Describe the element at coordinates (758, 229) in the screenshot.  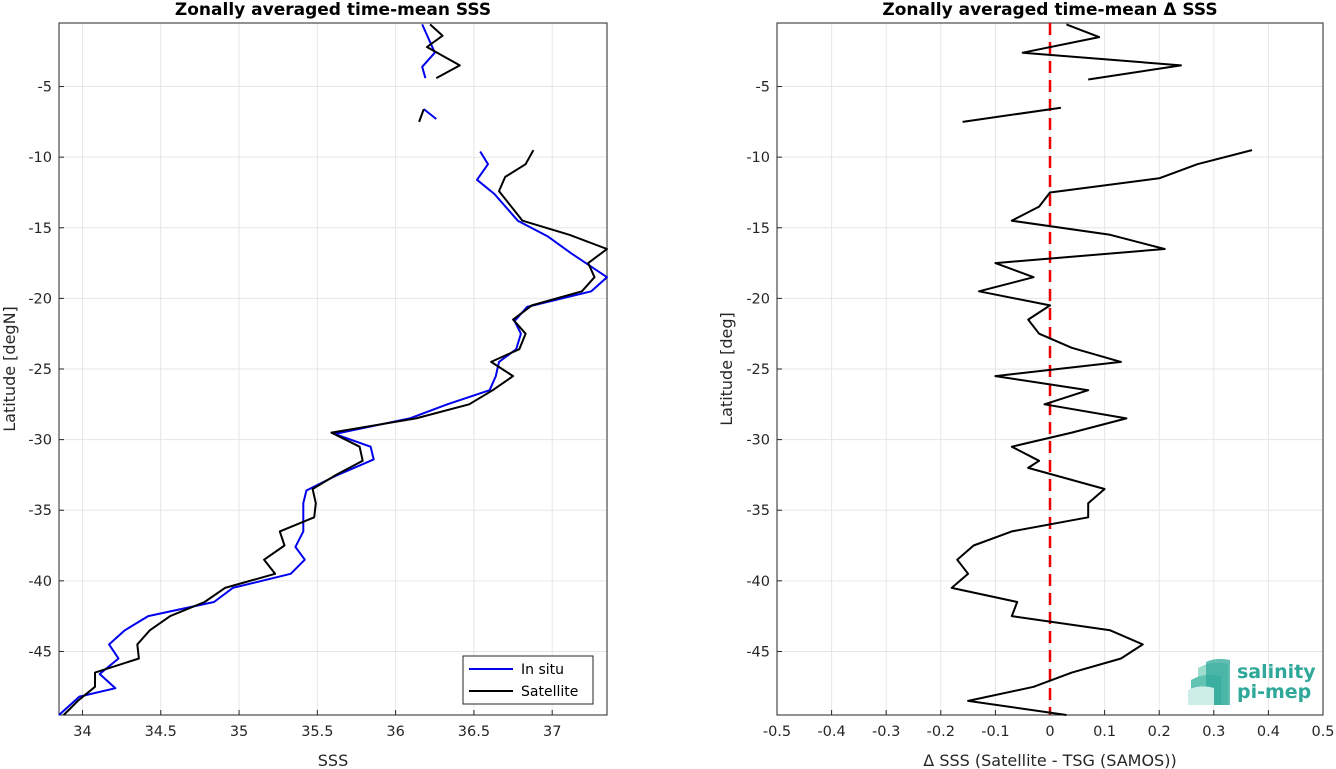
I see `delta-sss-ytick-label: -15` at that location.